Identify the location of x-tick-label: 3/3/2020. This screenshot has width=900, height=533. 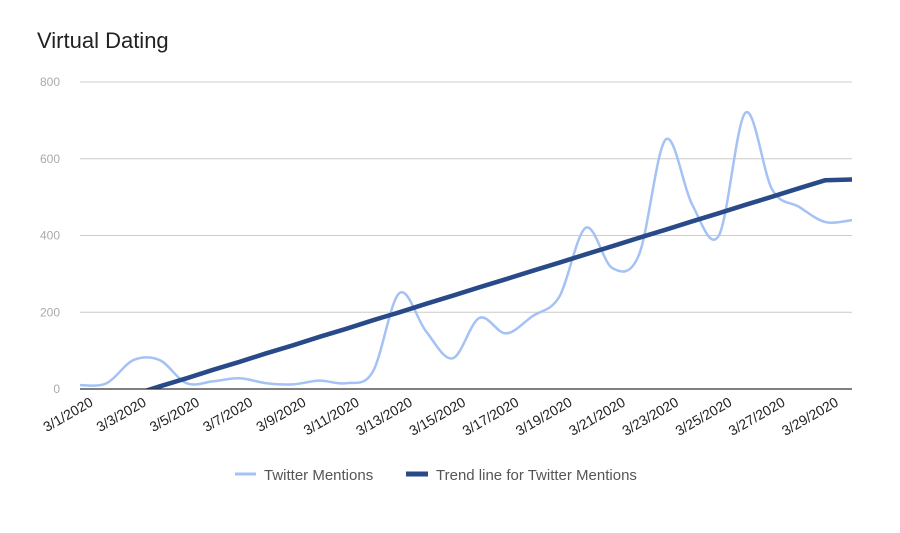
(121, 414).